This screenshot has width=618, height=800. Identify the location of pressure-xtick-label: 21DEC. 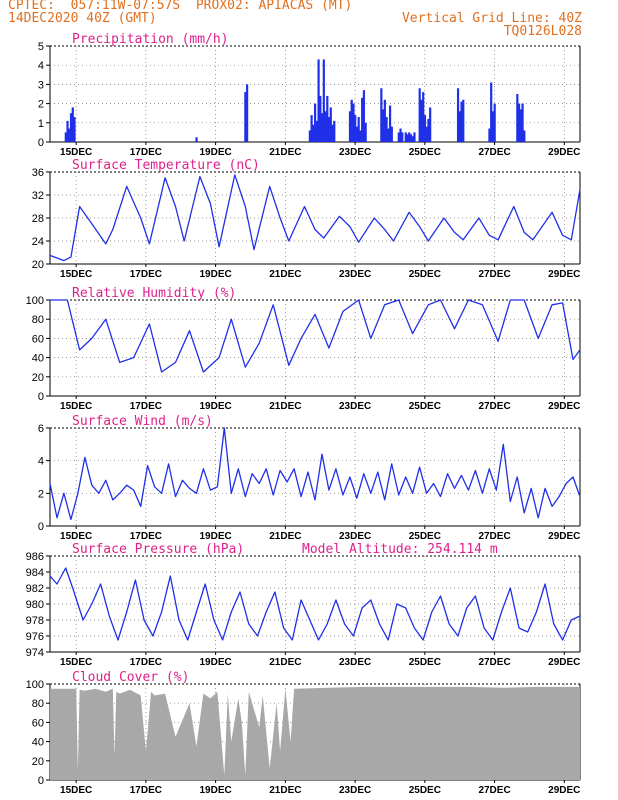
(285, 662).